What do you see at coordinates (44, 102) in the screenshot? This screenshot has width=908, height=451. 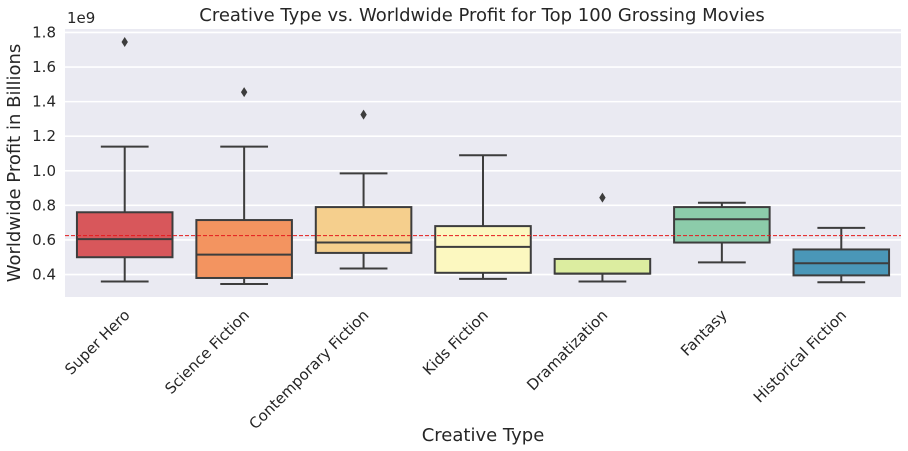 I see `y-tick-label: 1.4` at bounding box center [44, 102].